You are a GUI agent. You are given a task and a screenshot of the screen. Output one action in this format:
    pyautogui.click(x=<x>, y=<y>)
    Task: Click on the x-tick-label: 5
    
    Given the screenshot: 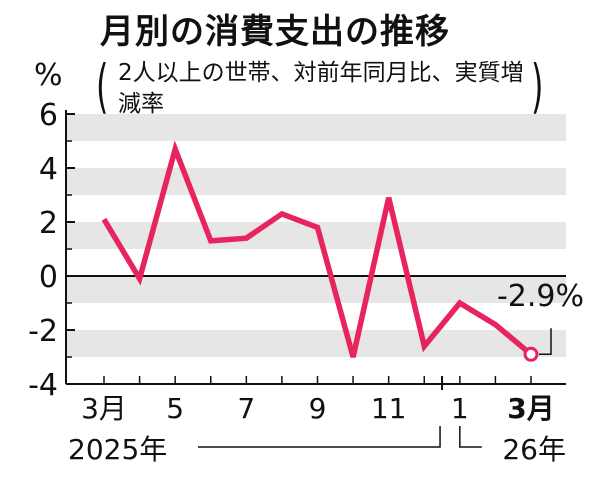 What is the action you would take?
    pyautogui.click(x=175, y=408)
    